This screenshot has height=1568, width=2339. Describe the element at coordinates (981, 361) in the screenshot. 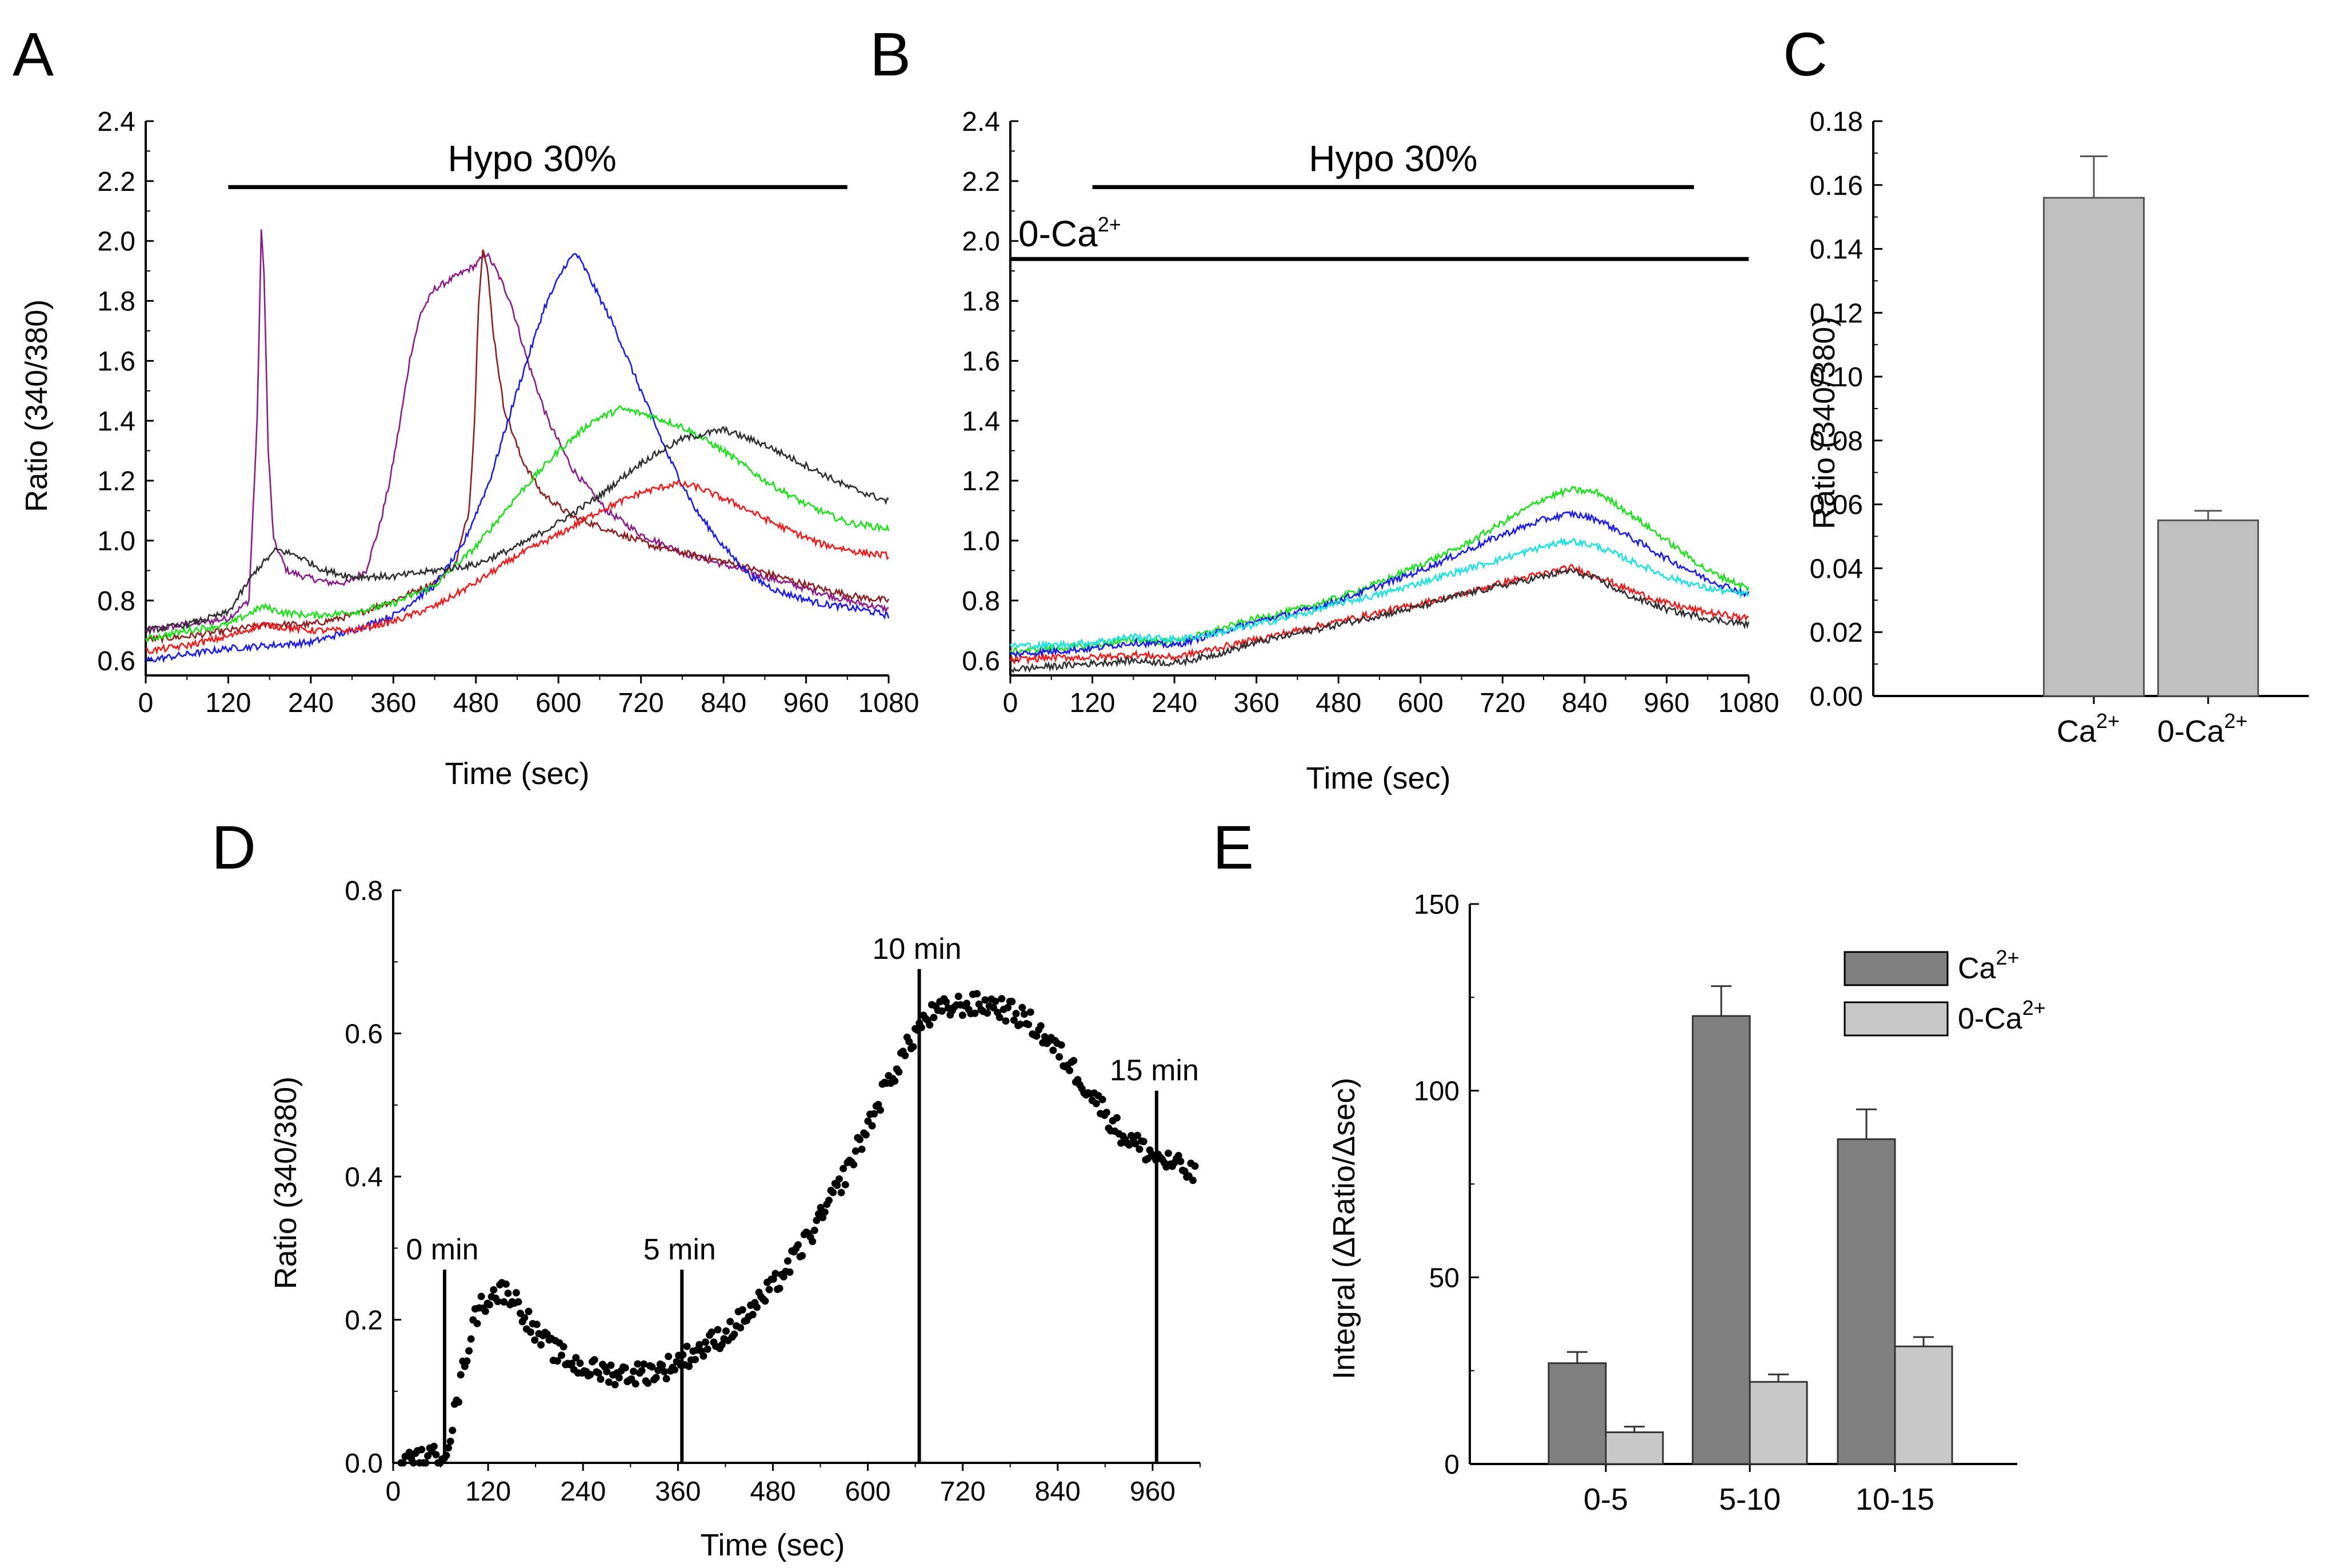

I see `panel-b-y-tick-label: 1.6` at that location.